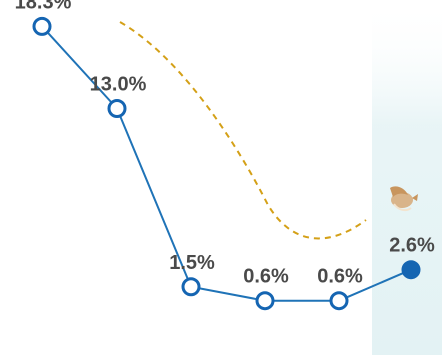  What do you see at coordinates (43, 6) in the screenshot?
I see `data-label-1: 18.3%` at bounding box center [43, 6].